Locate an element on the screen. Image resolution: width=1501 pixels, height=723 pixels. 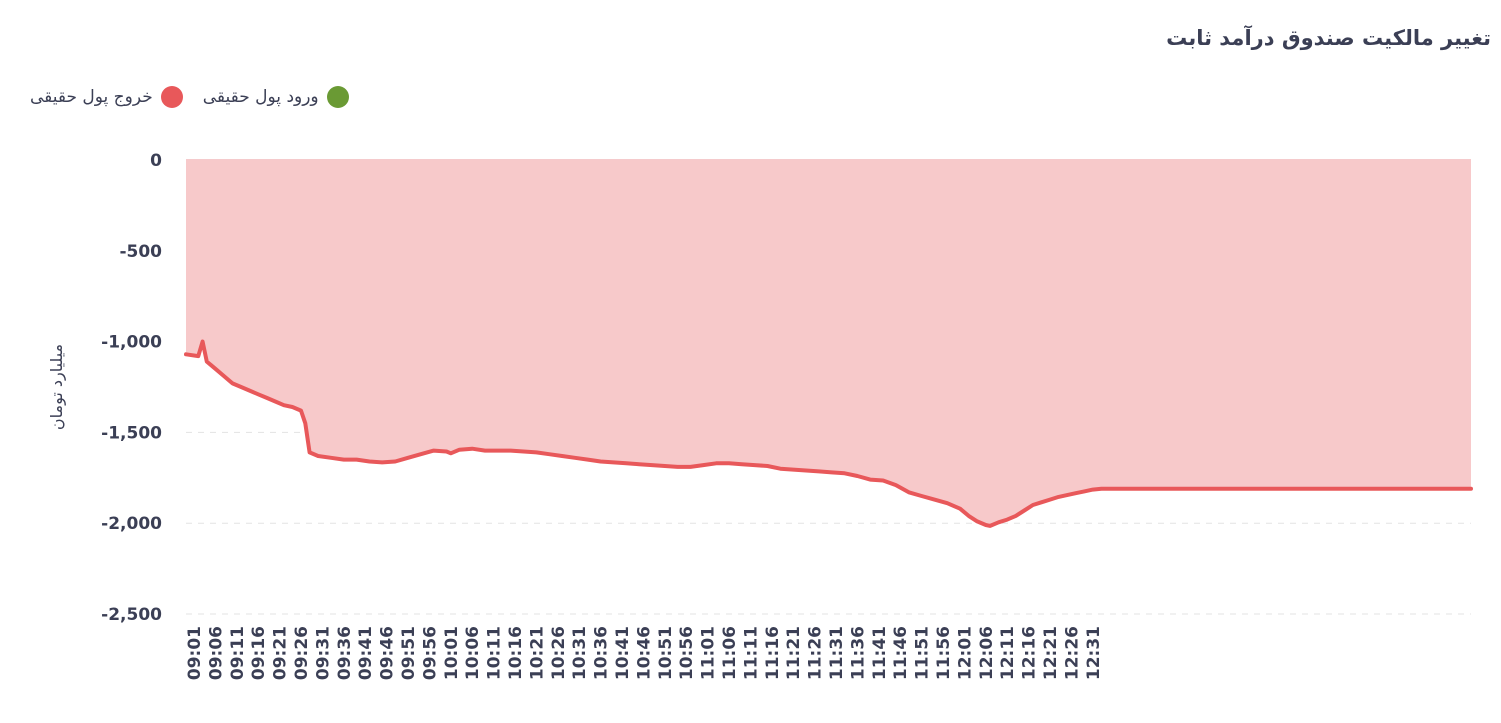
x-tick-label: 12:21 is located at coordinates (1051, 653).